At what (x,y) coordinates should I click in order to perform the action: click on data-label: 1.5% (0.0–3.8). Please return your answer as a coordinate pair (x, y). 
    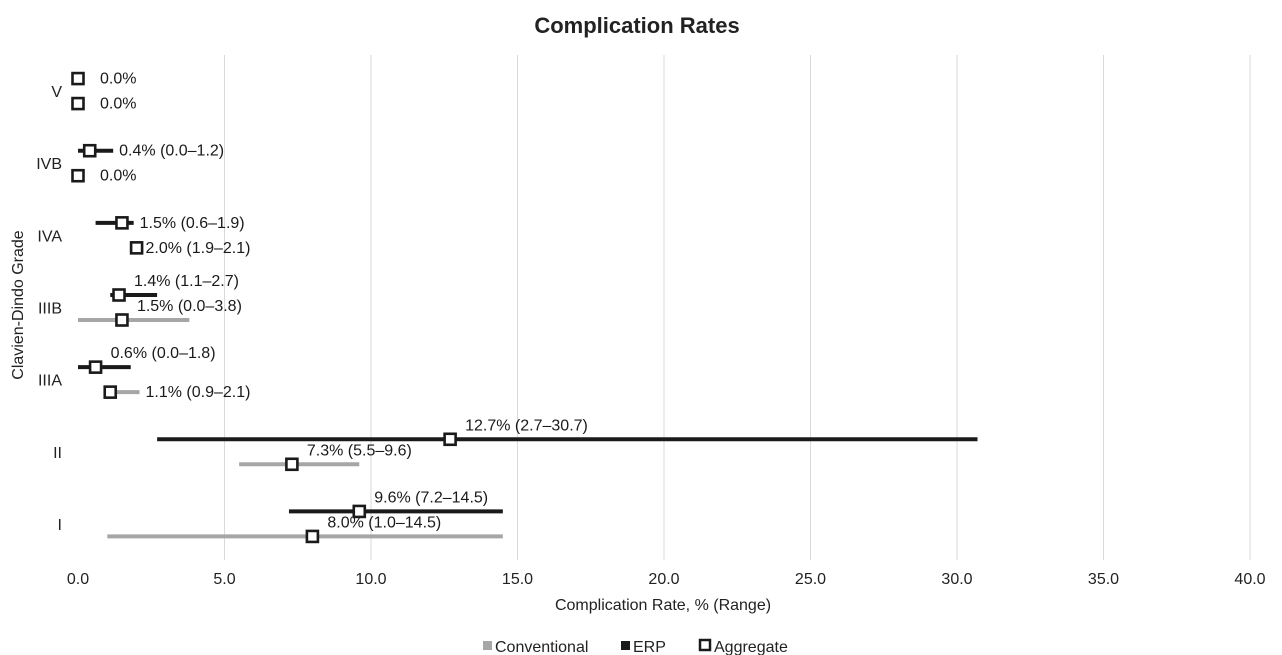
    Looking at the image, I should click on (189, 306).